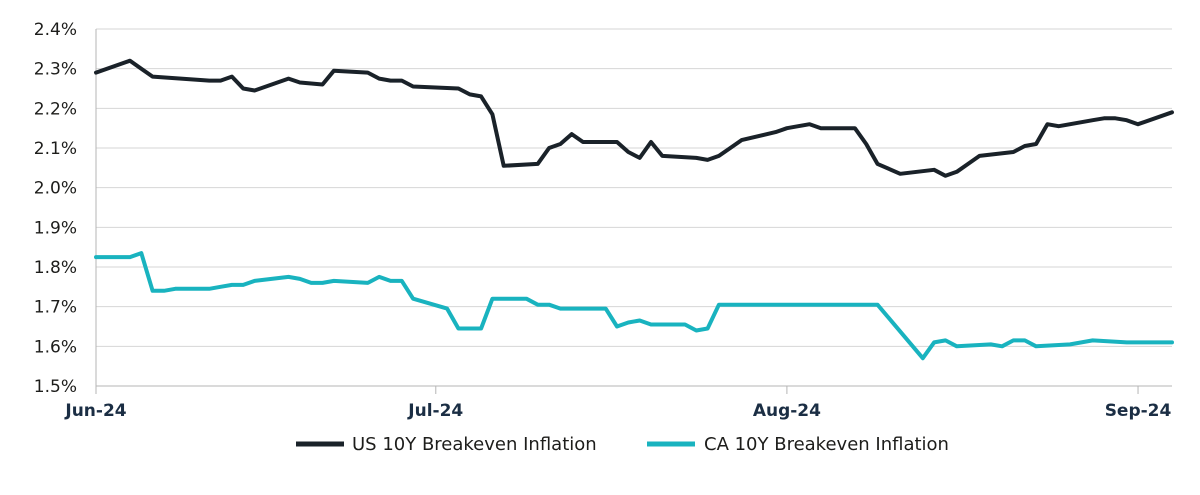  I want to click on y-tick-label: 2.1%, so click(55, 149).